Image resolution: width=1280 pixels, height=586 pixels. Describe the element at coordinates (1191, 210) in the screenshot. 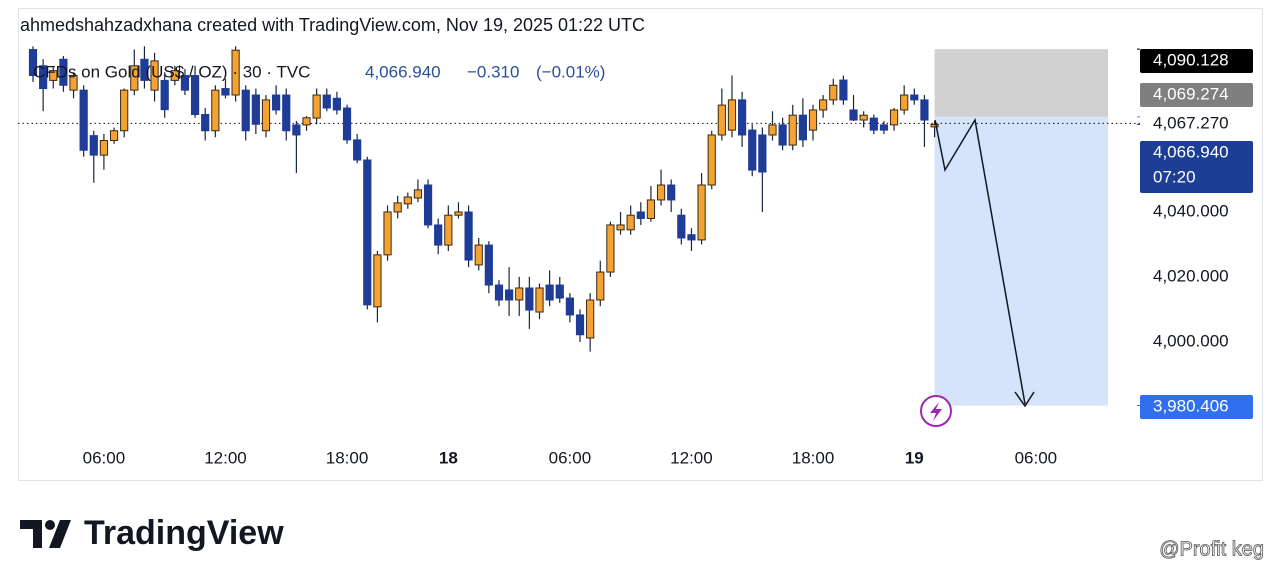

I see `y-tick-label: 4,040.000` at that location.